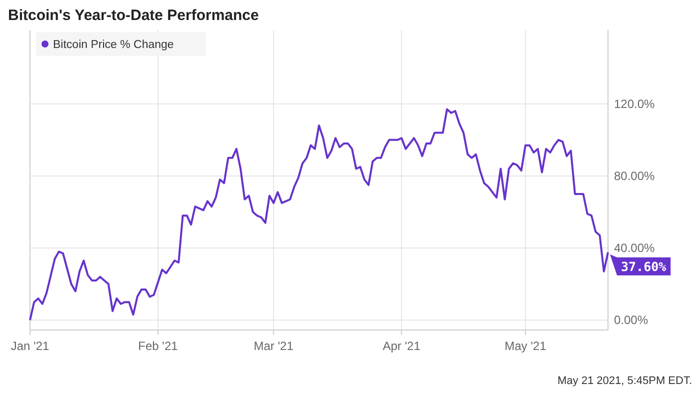  I want to click on y-tick-label: 120.0%, so click(635, 103).